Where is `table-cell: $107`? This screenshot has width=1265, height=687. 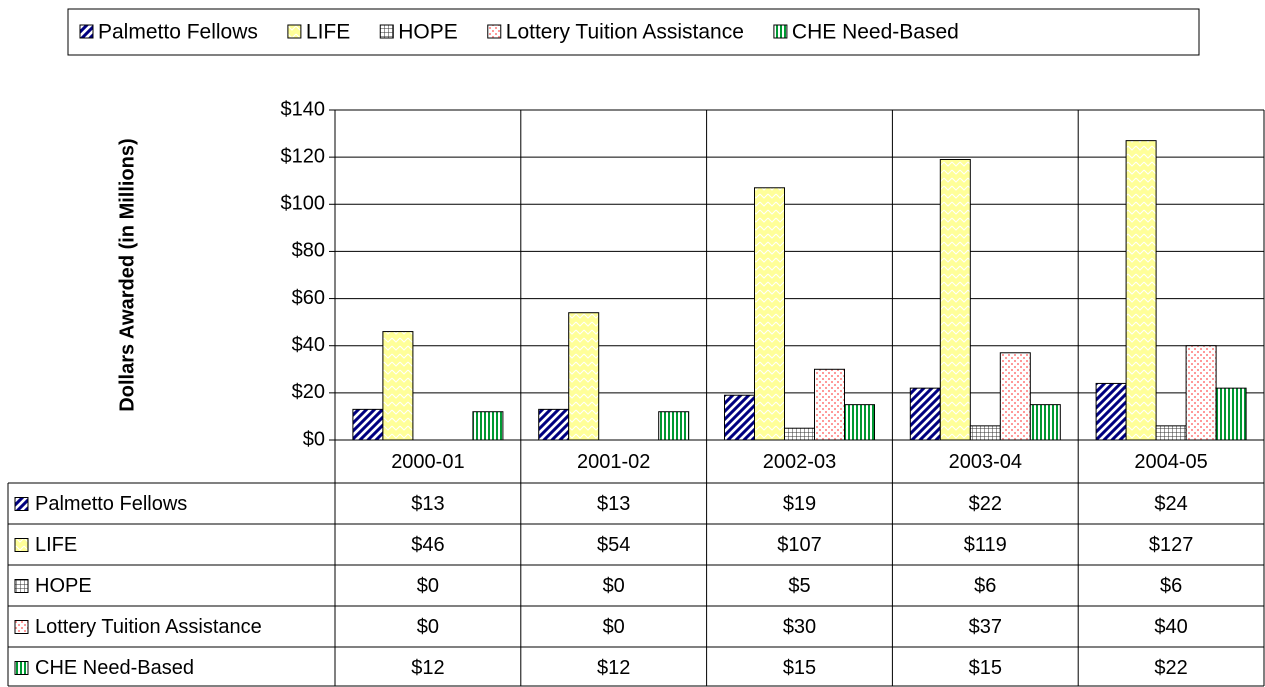
table-cell: $107 is located at coordinates (799, 545).